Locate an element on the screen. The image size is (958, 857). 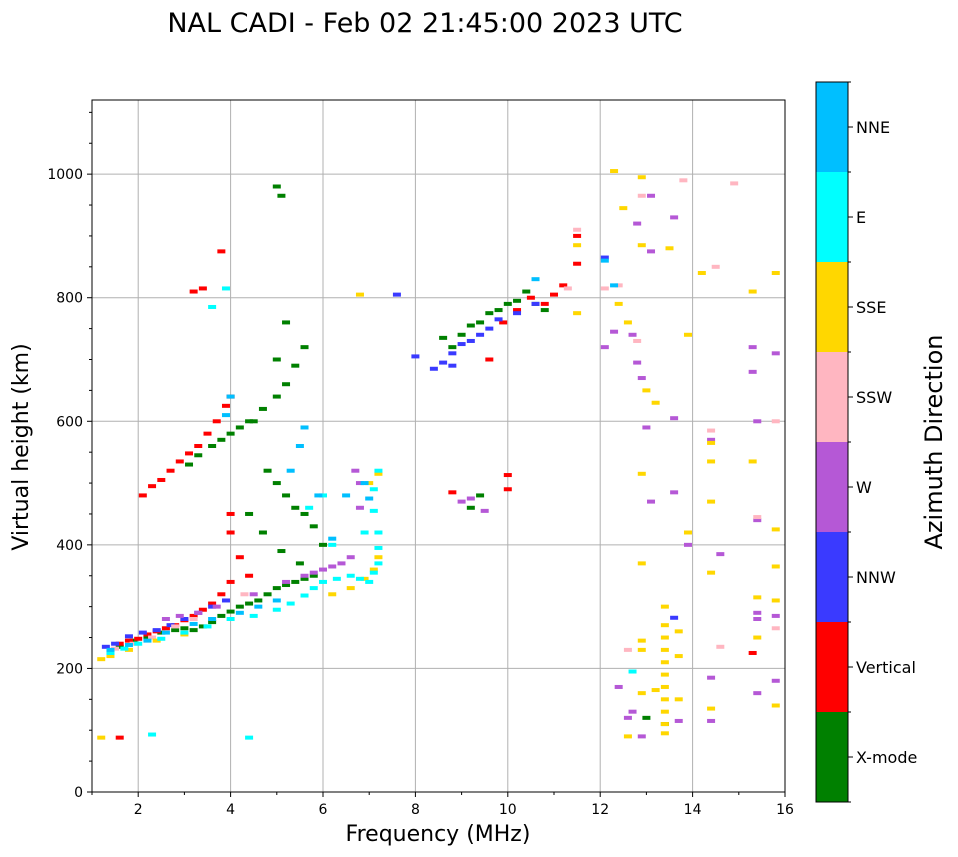
x-tick-label: 10 is located at coordinates (508, 810).